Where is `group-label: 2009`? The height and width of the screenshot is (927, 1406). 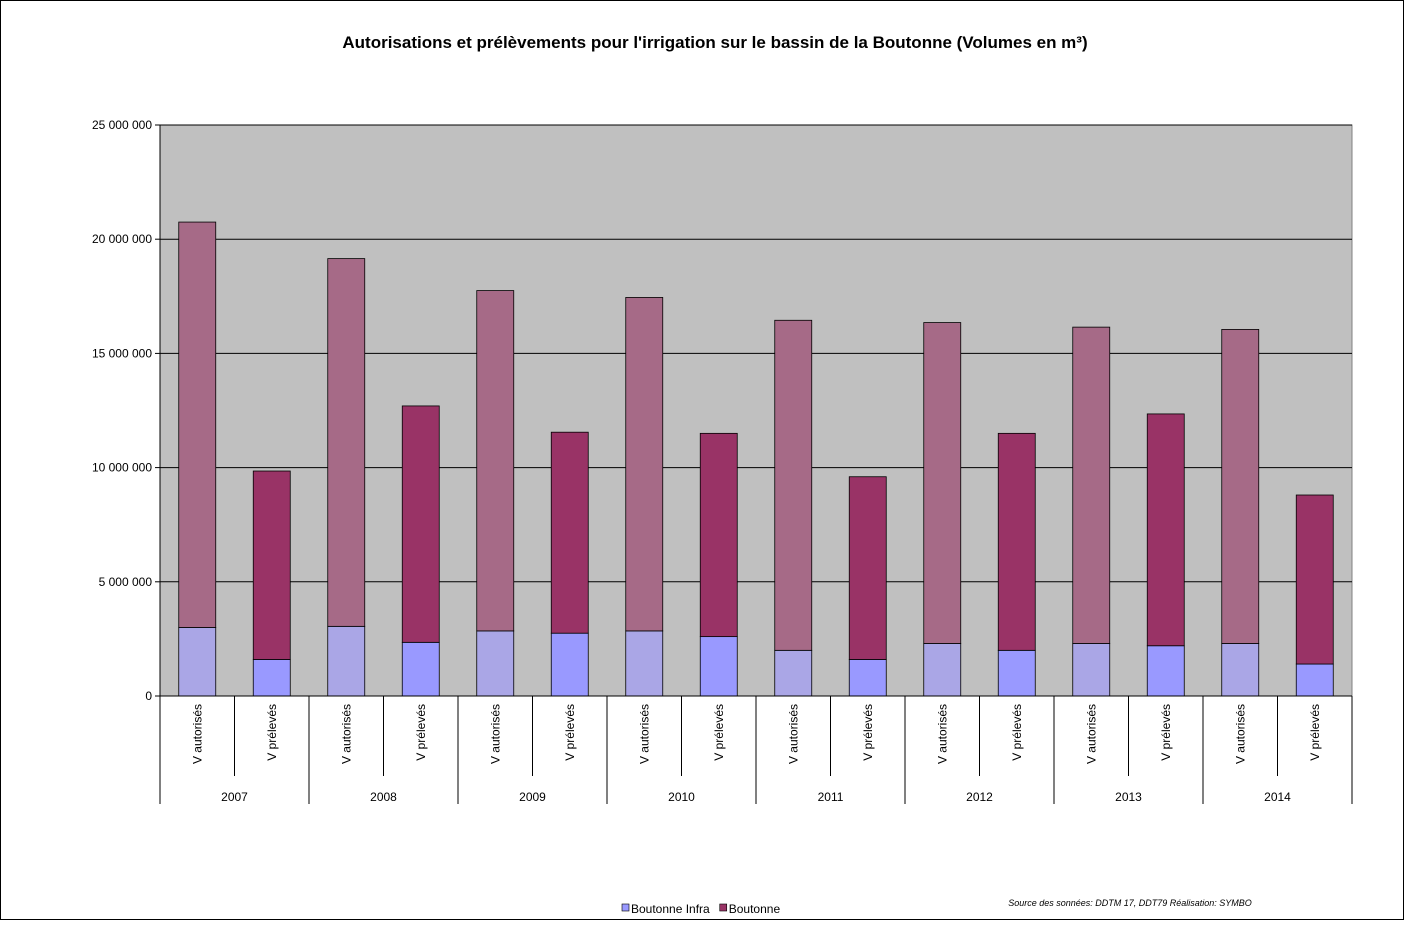
group-label: 2009 is located at coordinates (532, 797).